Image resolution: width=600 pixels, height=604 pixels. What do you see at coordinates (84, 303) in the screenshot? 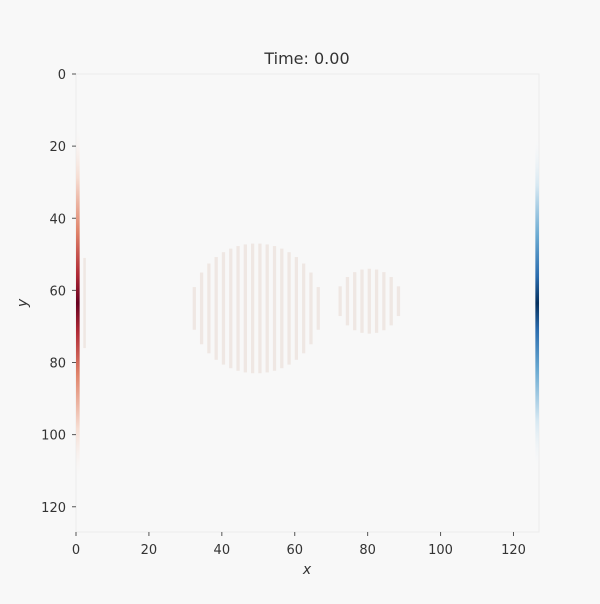
I see `left-boundary-faint-column` at bounding box center [84, 303].